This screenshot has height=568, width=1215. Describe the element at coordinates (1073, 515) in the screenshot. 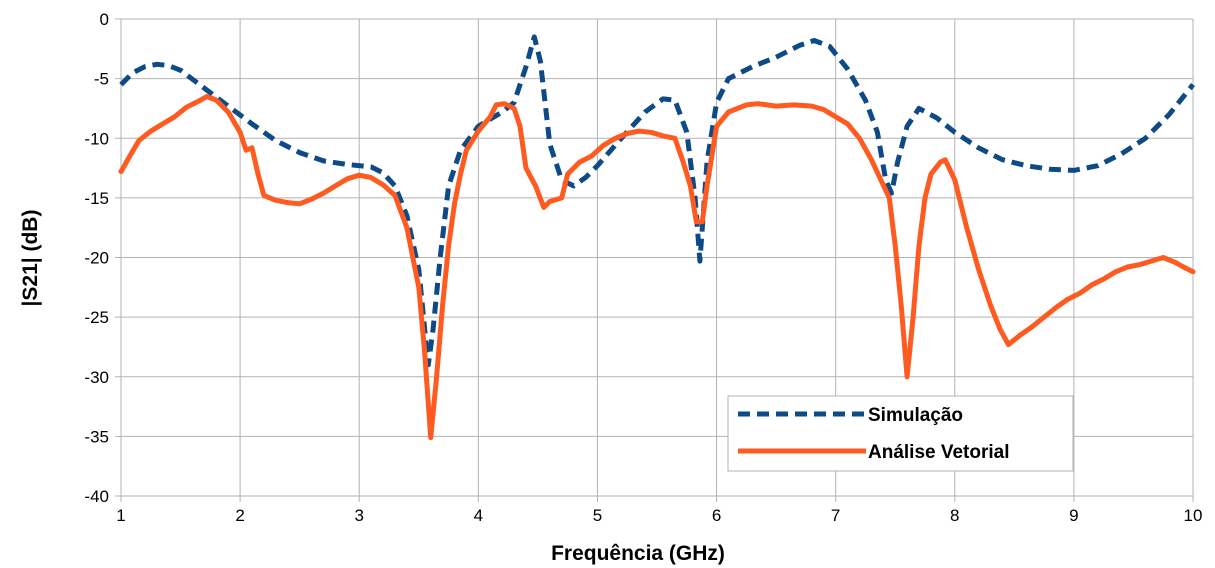

I see `x-tick-label: 9` at that location.